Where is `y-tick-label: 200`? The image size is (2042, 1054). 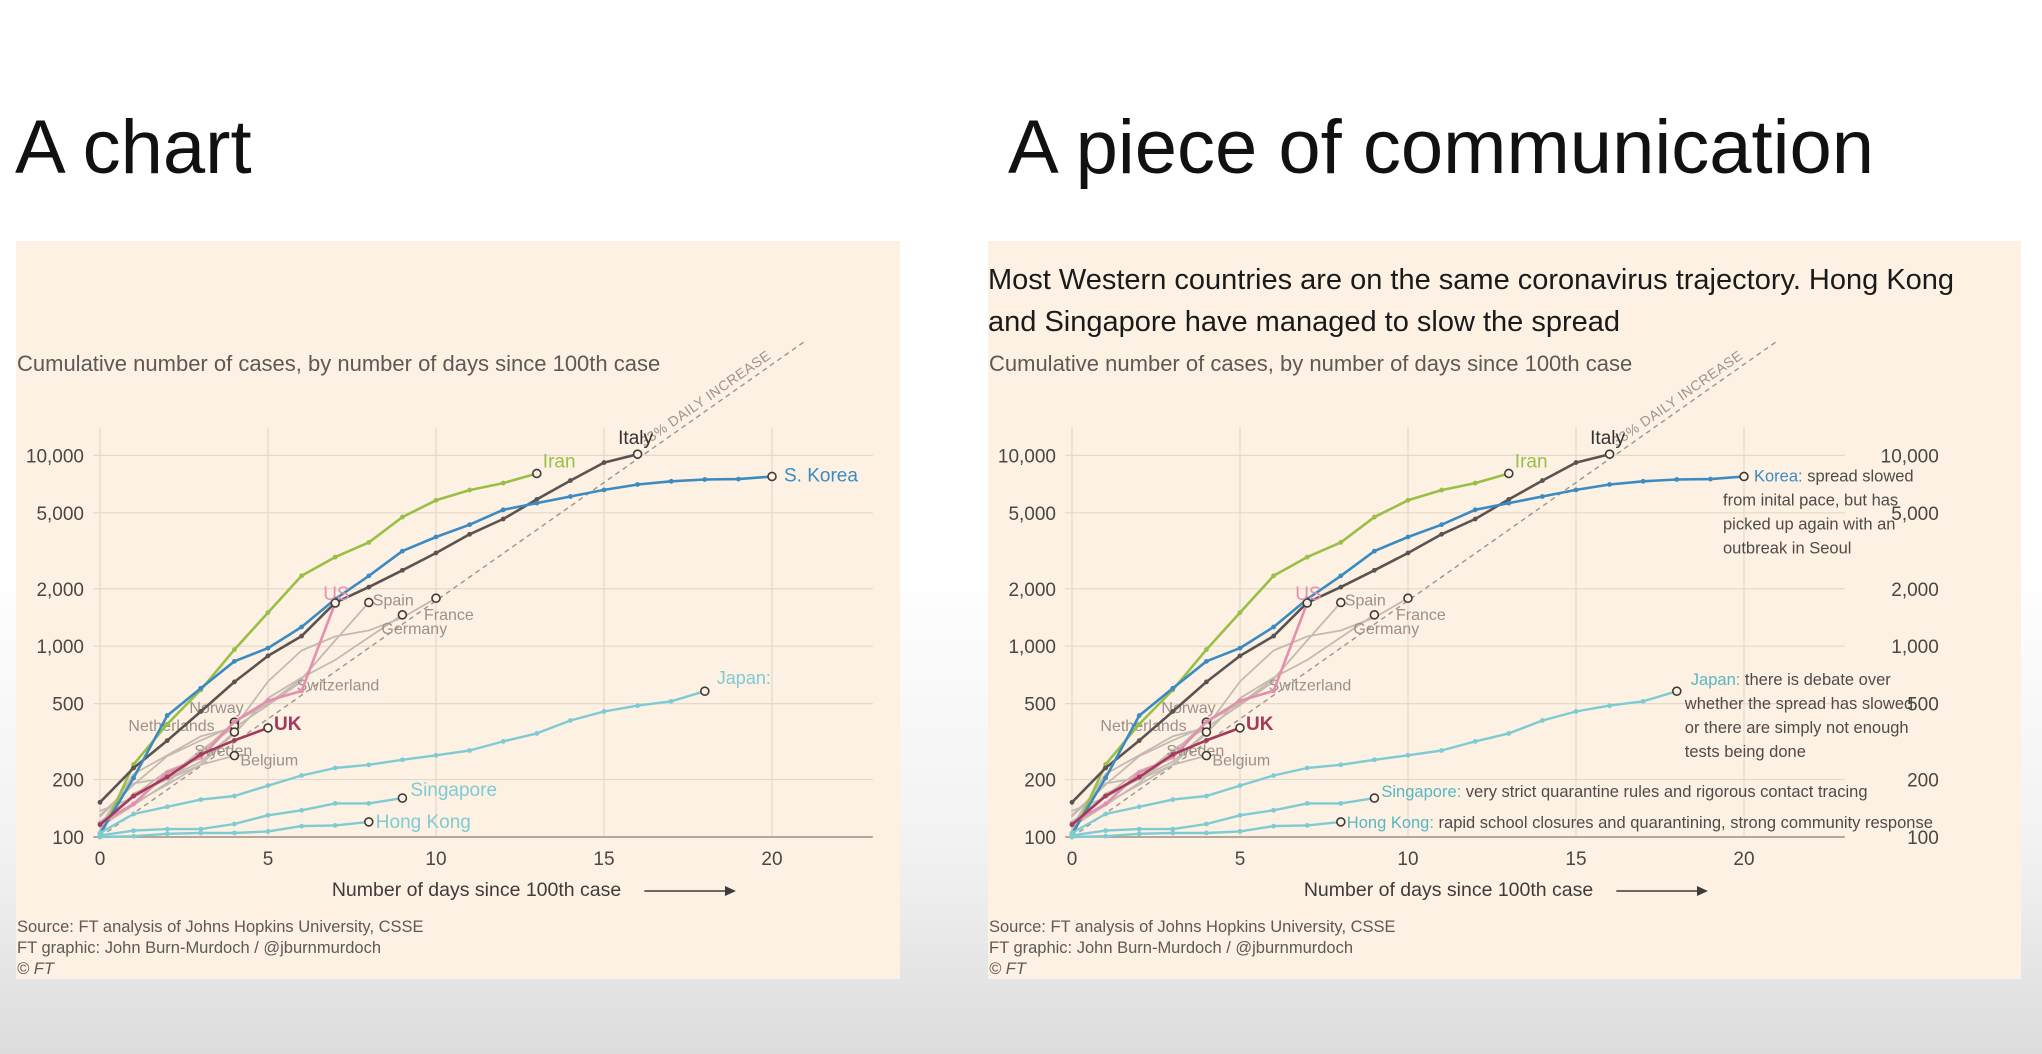 y-tick-label: 200 is located at coordinates (1040, 781).